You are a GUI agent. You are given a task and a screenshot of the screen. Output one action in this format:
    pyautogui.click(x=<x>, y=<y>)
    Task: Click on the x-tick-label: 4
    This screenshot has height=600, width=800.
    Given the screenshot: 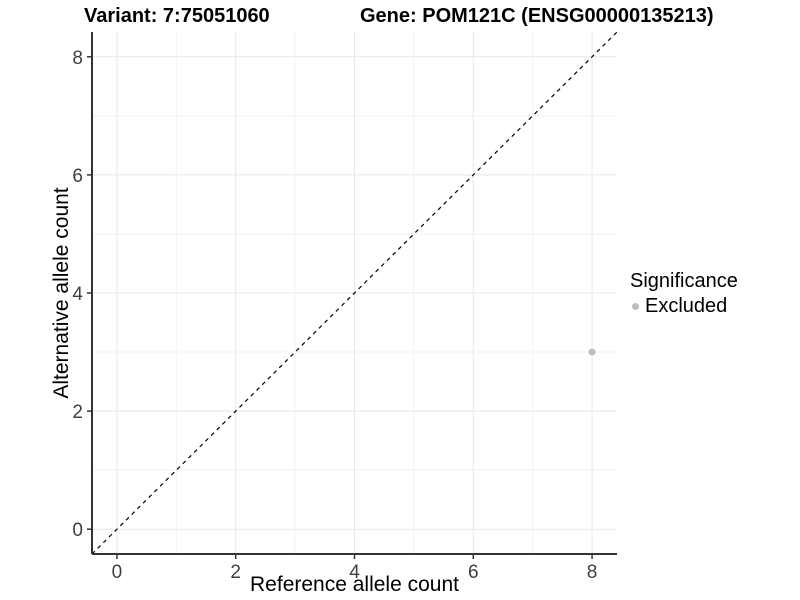 What is the action you would take?
    pyautogui.click(x=354, y=572)
    